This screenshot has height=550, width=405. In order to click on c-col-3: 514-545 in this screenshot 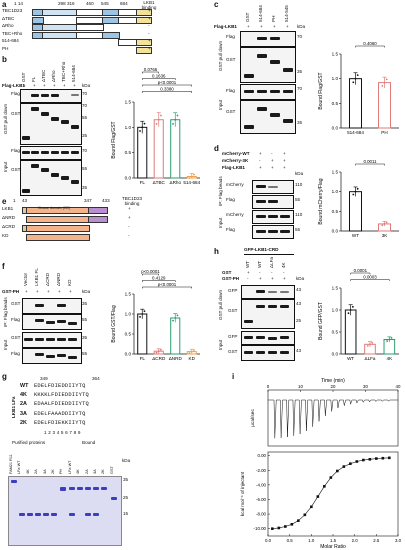, I will do `click(286, 13)`.